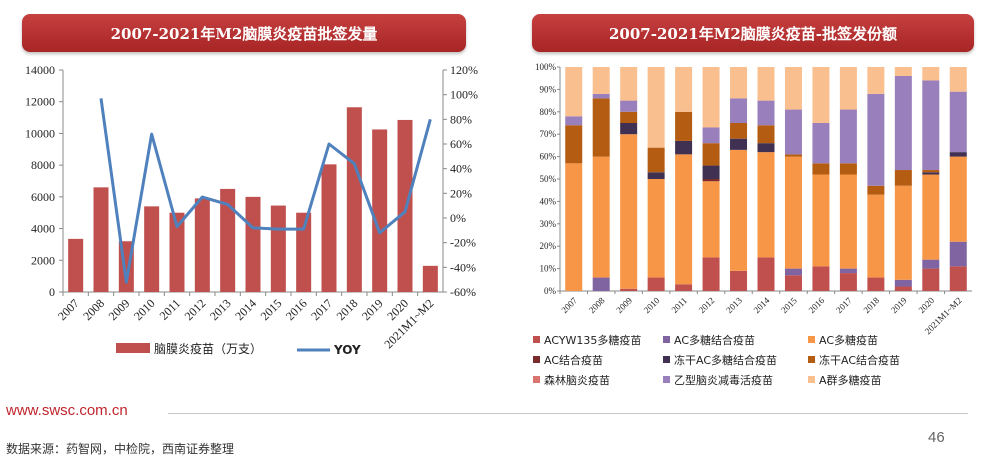  What do you see at coordinates (548, 157) in the screenshot?
I see `share-y-tick-label: 60%` at bounding box center [548, 157].